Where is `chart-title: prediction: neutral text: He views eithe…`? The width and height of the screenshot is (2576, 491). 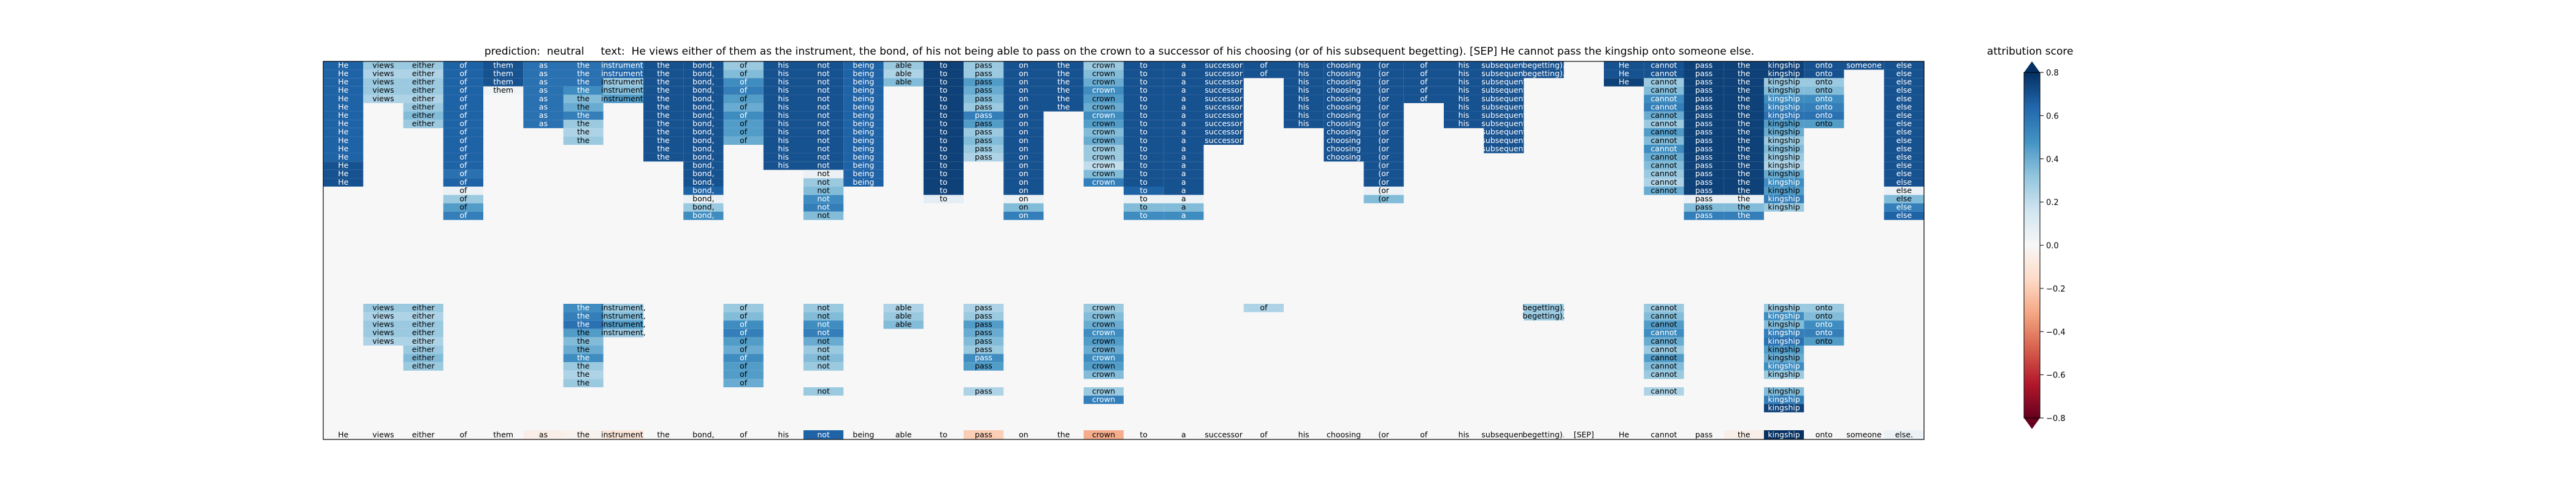
chart-title: prediction: neutral text: He views eithe… is located at coordinates (1119, 52).